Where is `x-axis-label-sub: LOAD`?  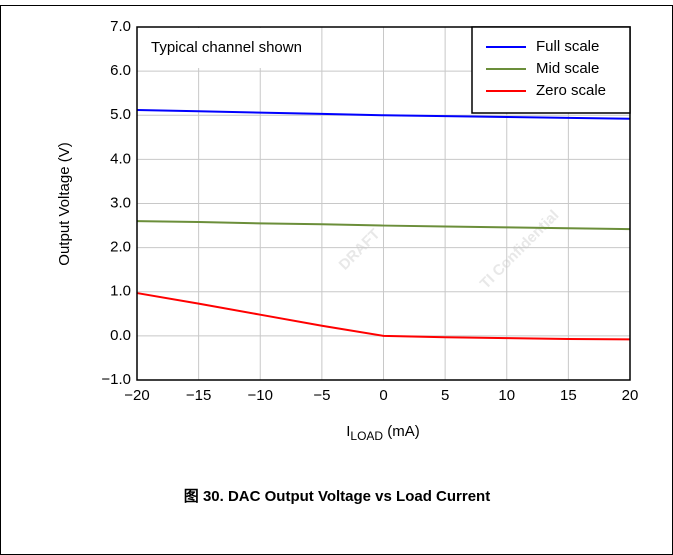
x-axis-label-sub: LOAD is located at coordinates (366, 436).